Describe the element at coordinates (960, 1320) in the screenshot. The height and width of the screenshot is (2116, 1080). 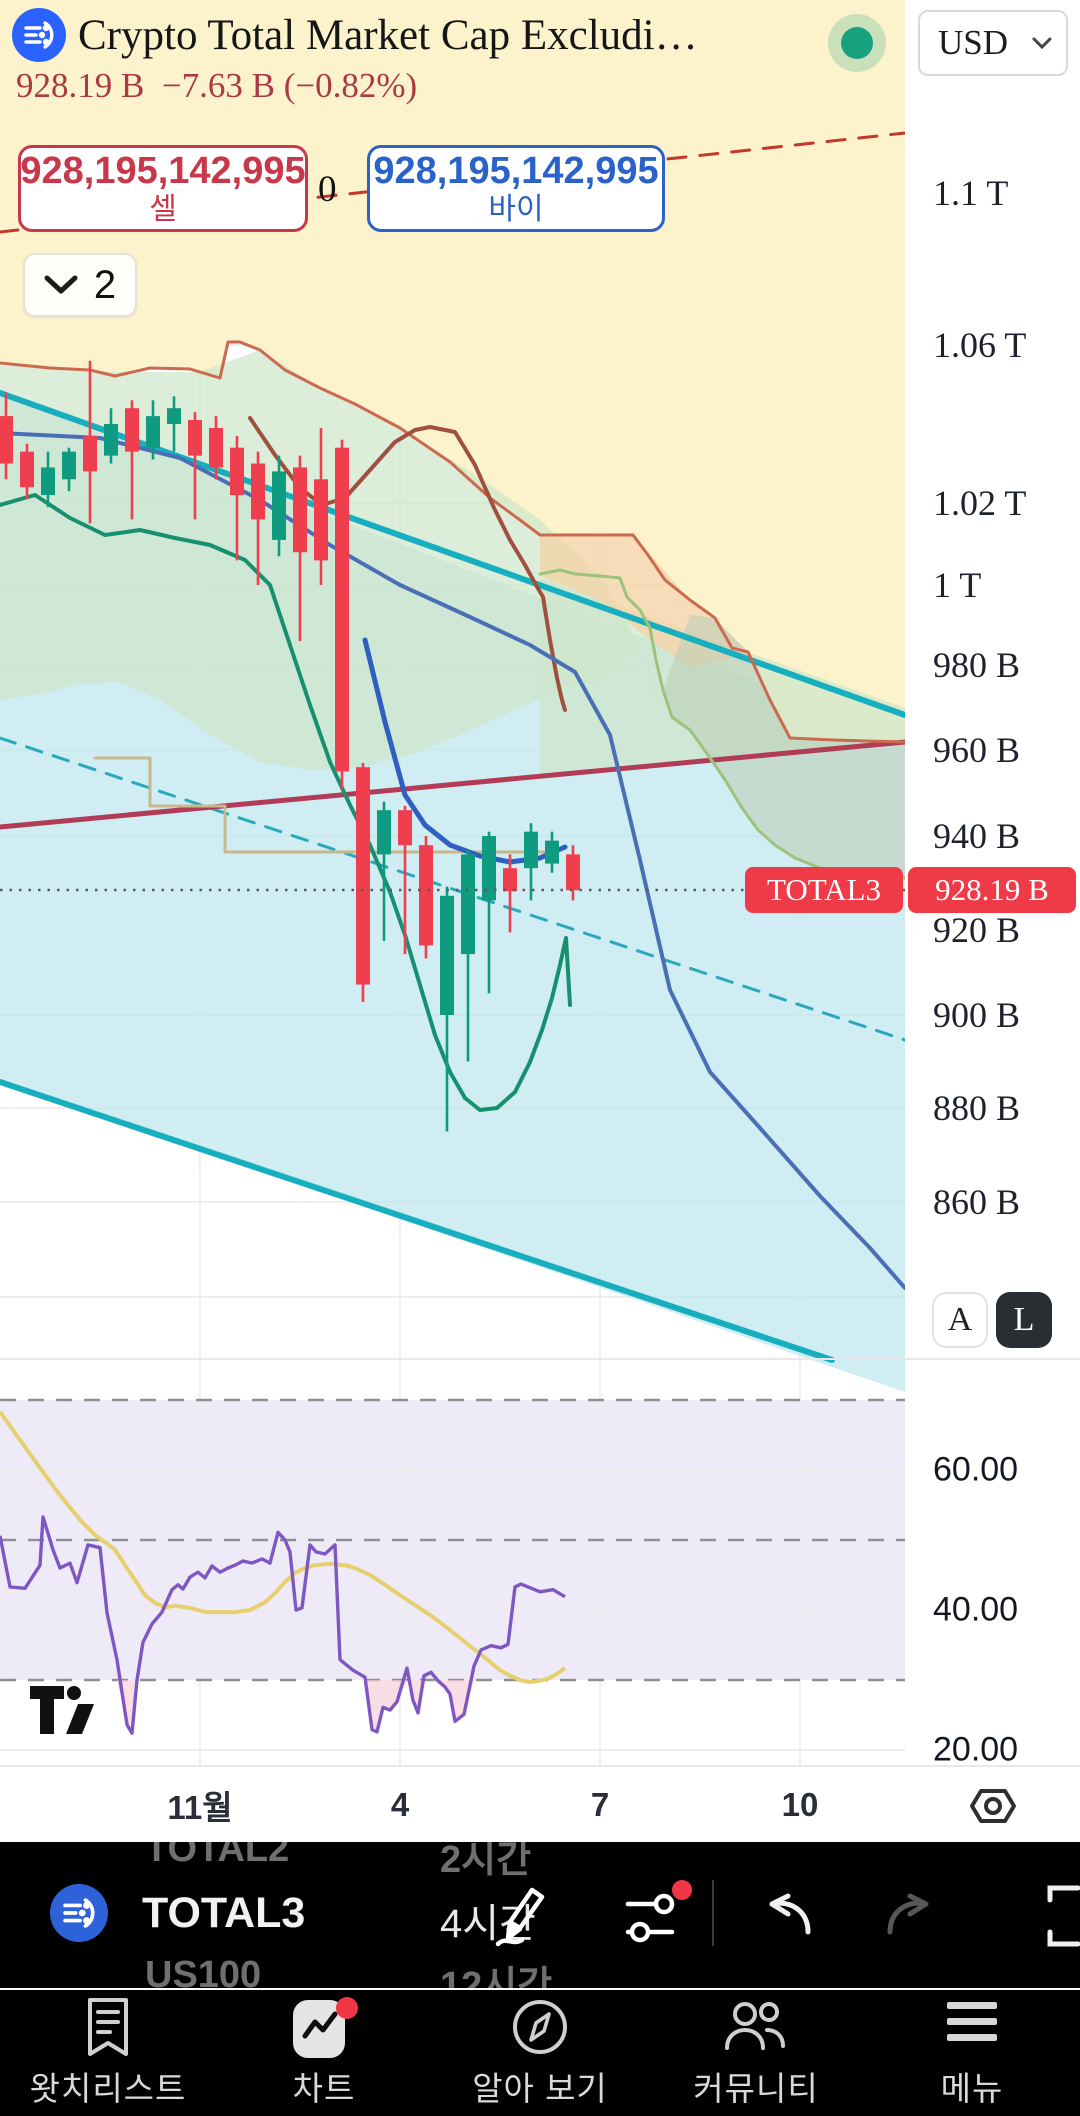
I see `auto-scale-button: A` at that location.